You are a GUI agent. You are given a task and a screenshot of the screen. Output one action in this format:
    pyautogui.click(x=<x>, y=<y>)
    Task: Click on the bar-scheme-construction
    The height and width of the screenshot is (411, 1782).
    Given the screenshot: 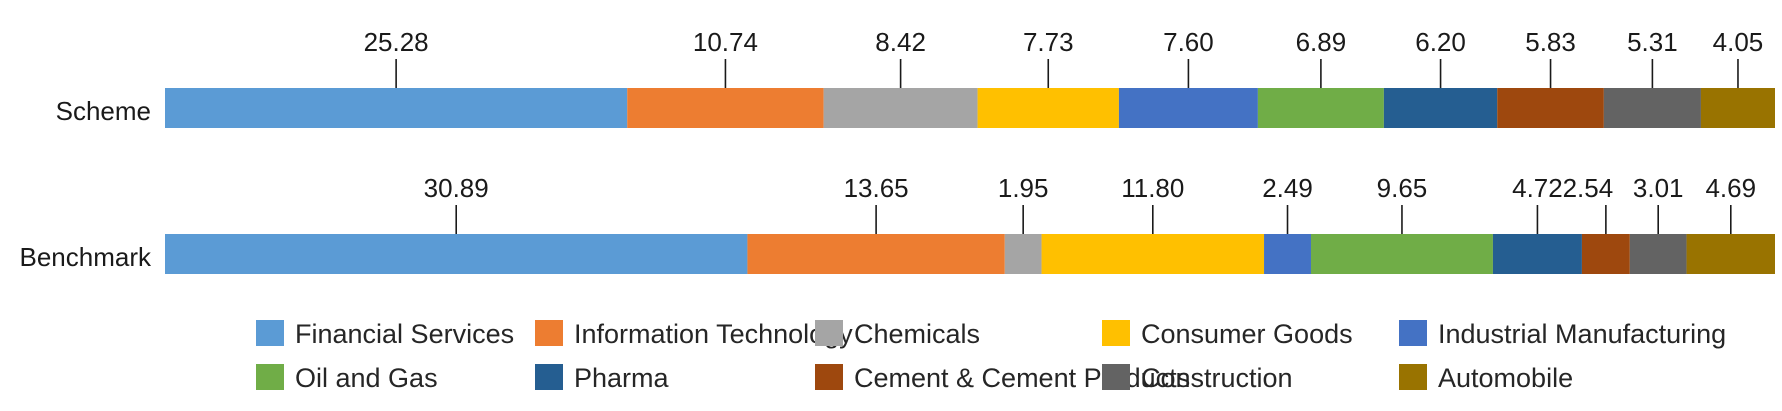 What is the action you would take?
    pyautogui.click(x=1652, y=108)
    